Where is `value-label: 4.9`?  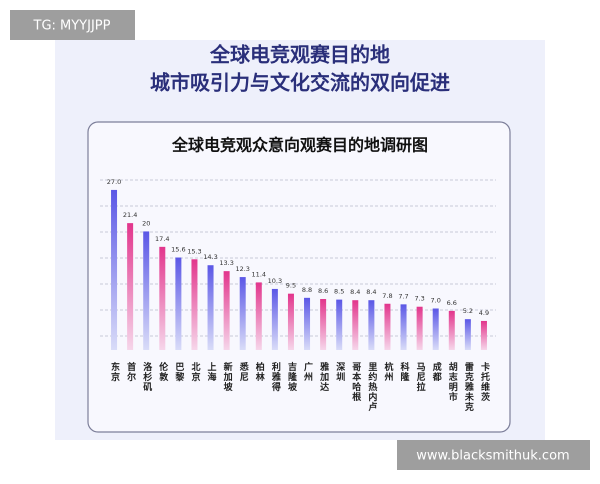 value-label: 4.9 is located at coordinates (484, 313).